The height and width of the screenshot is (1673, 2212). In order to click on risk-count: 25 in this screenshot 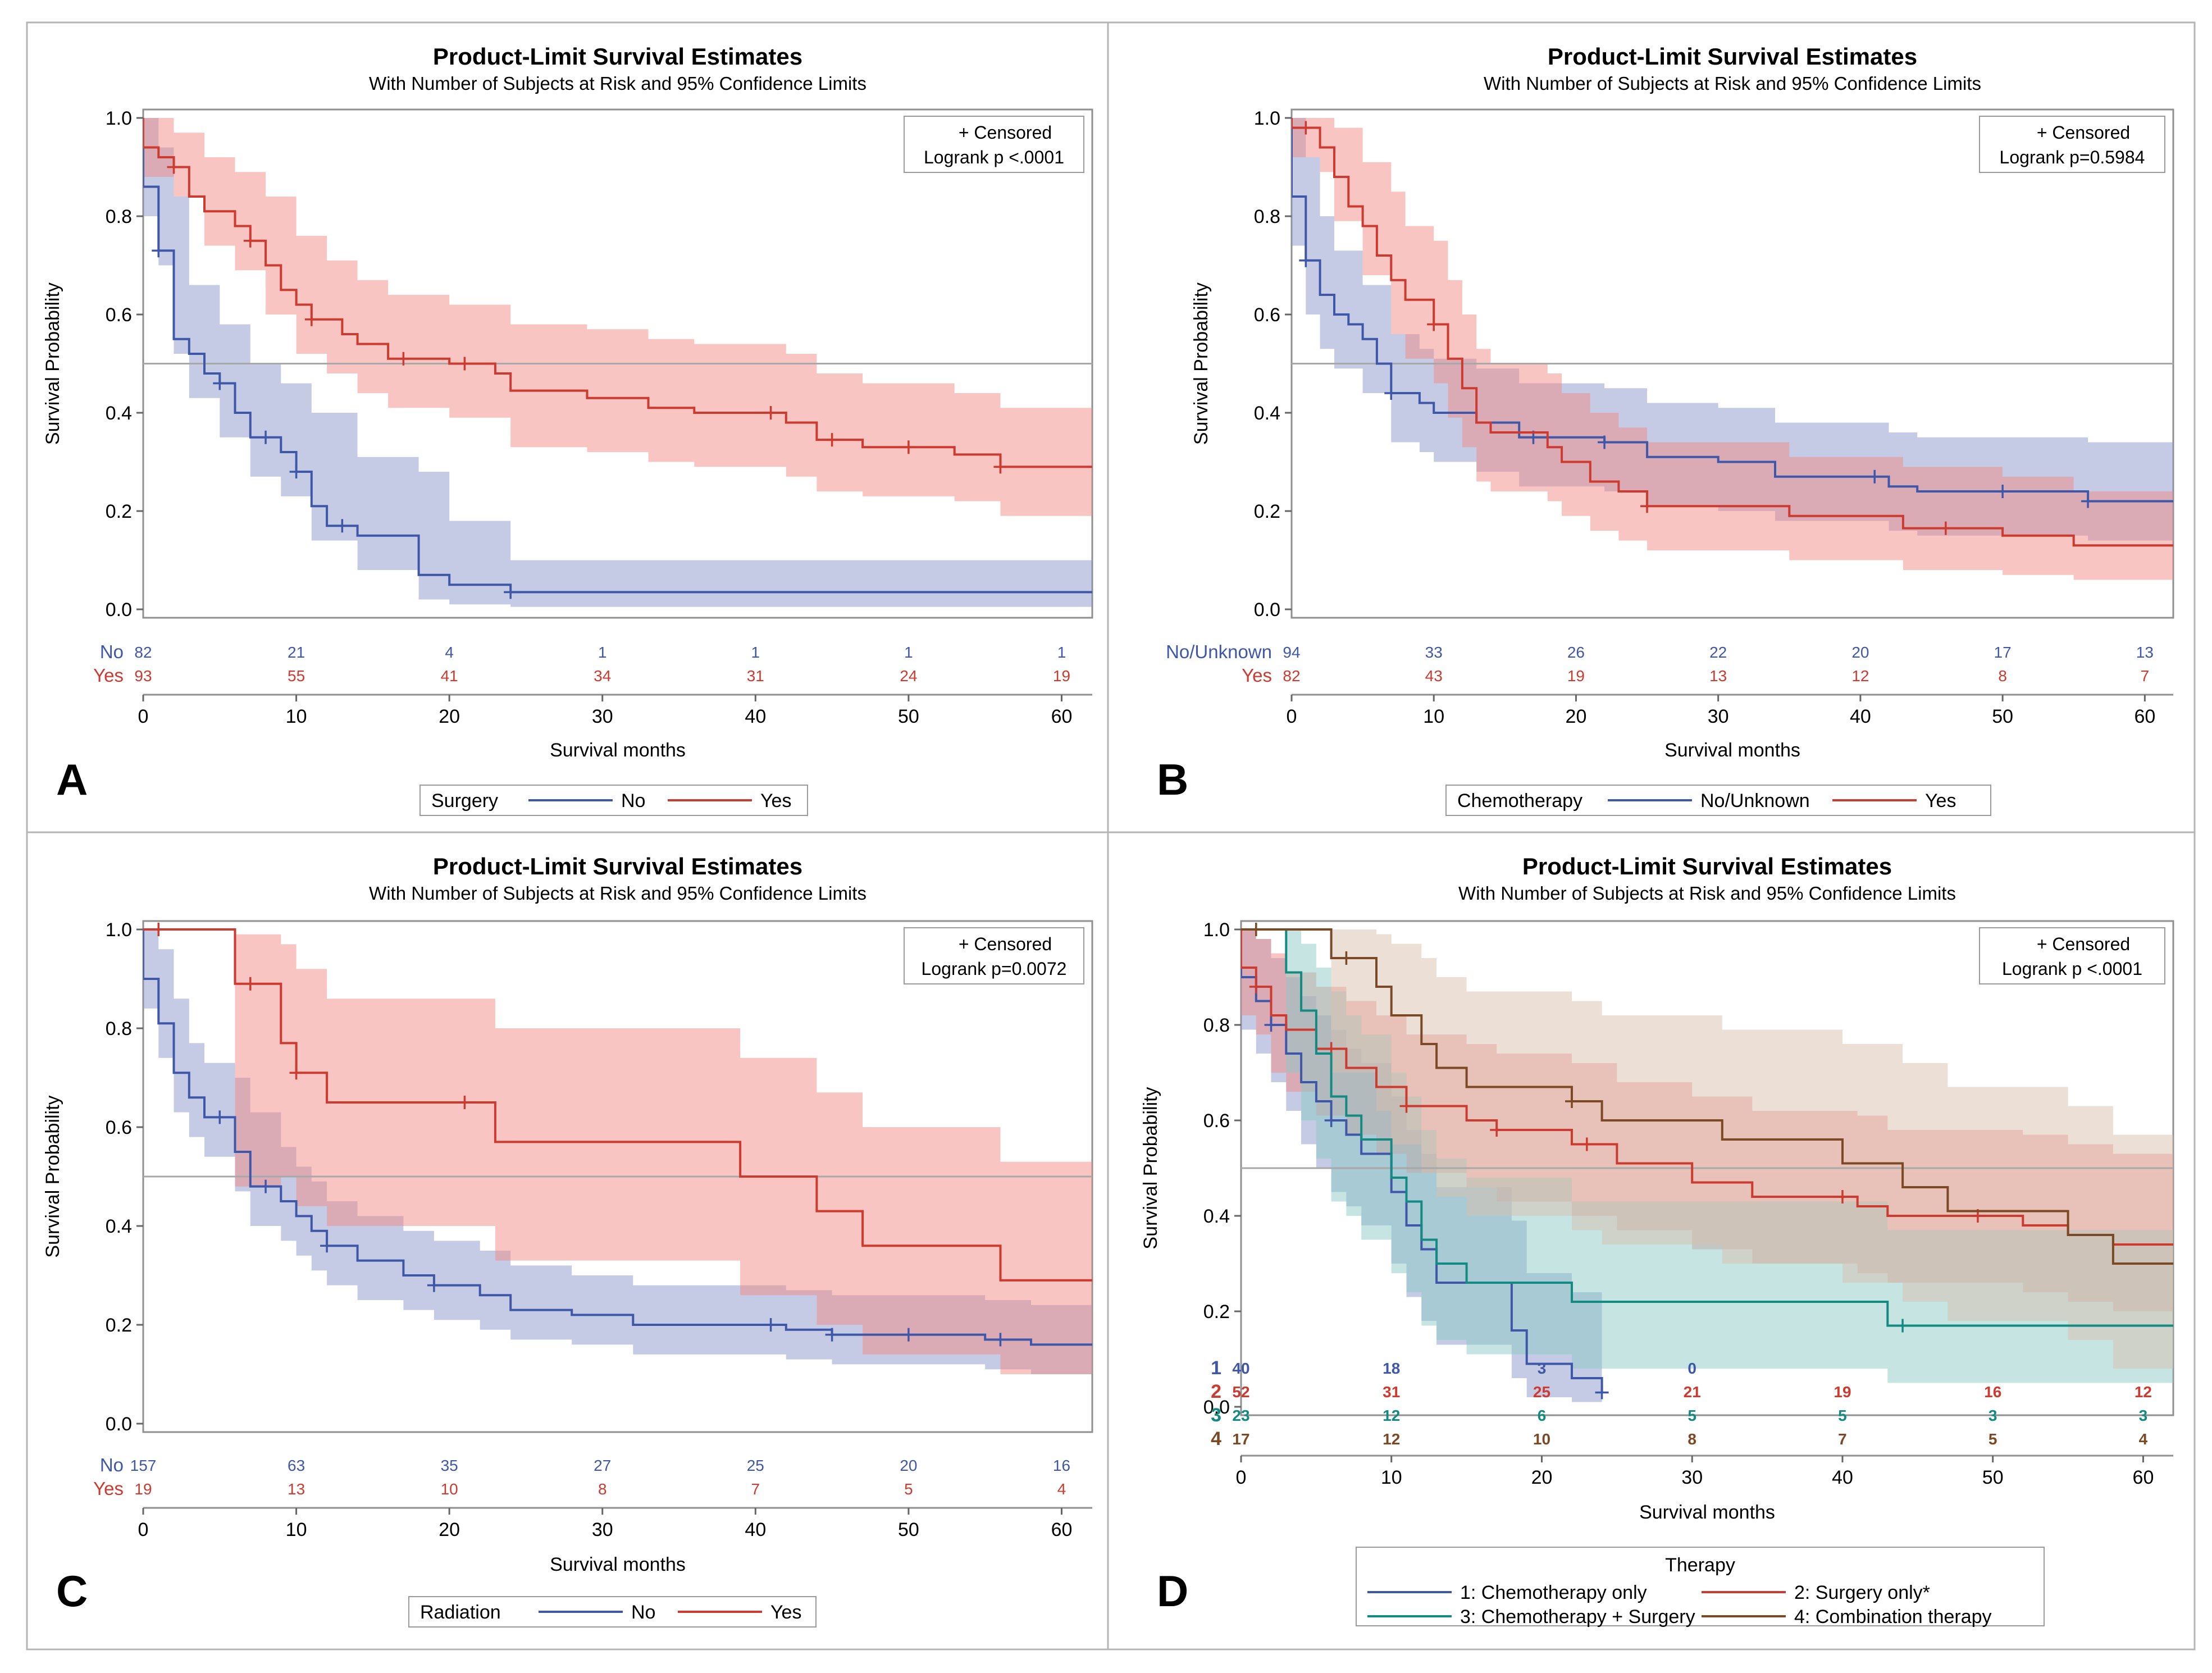, I will do `click(1542, 1392)`.